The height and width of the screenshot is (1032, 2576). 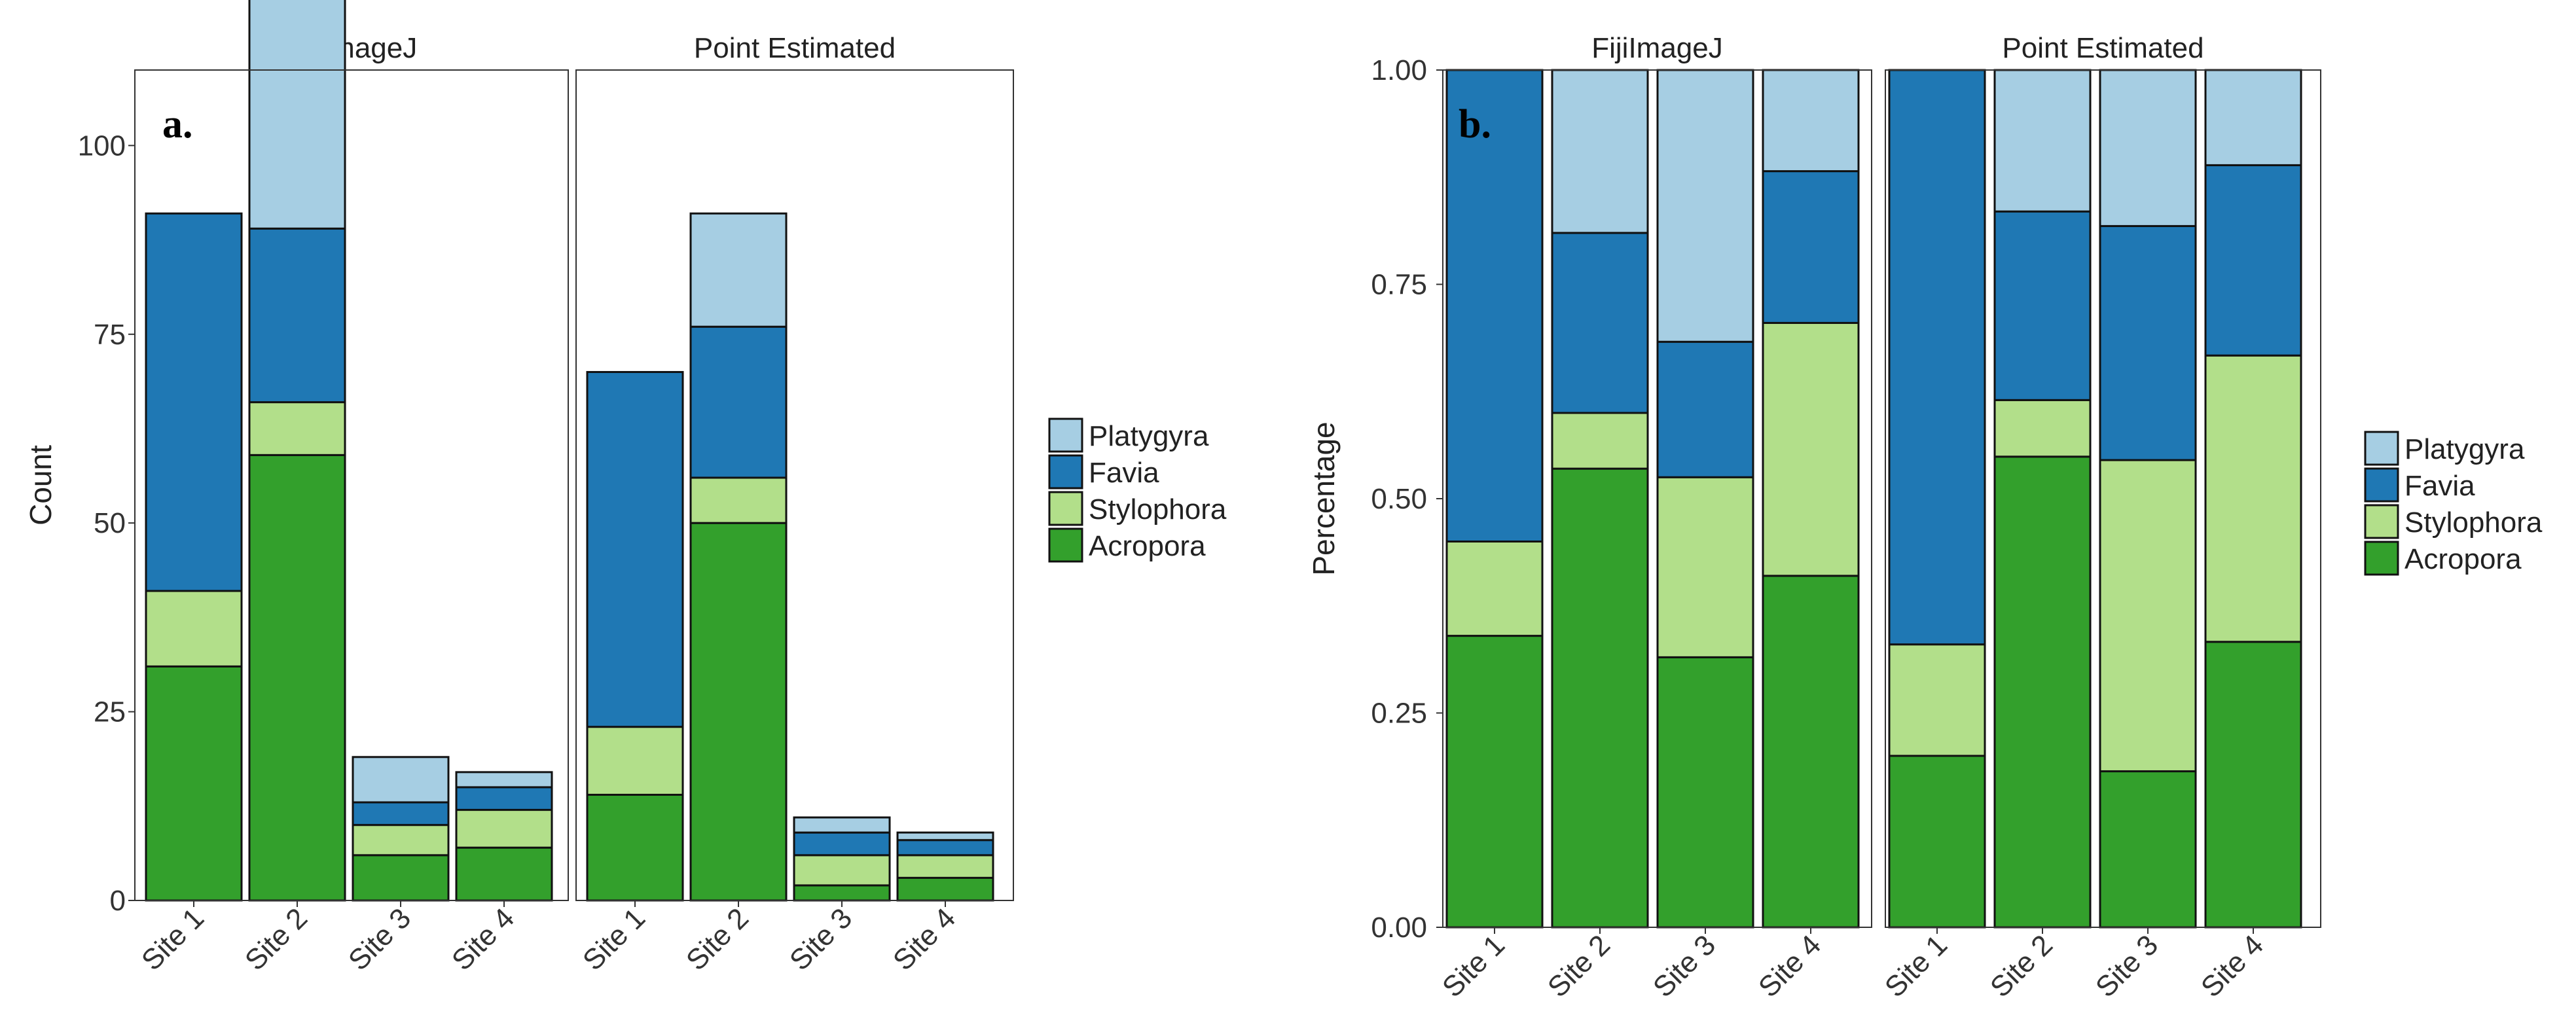 I want to click on y-tick-label: 75, so click(x=110, y=335).